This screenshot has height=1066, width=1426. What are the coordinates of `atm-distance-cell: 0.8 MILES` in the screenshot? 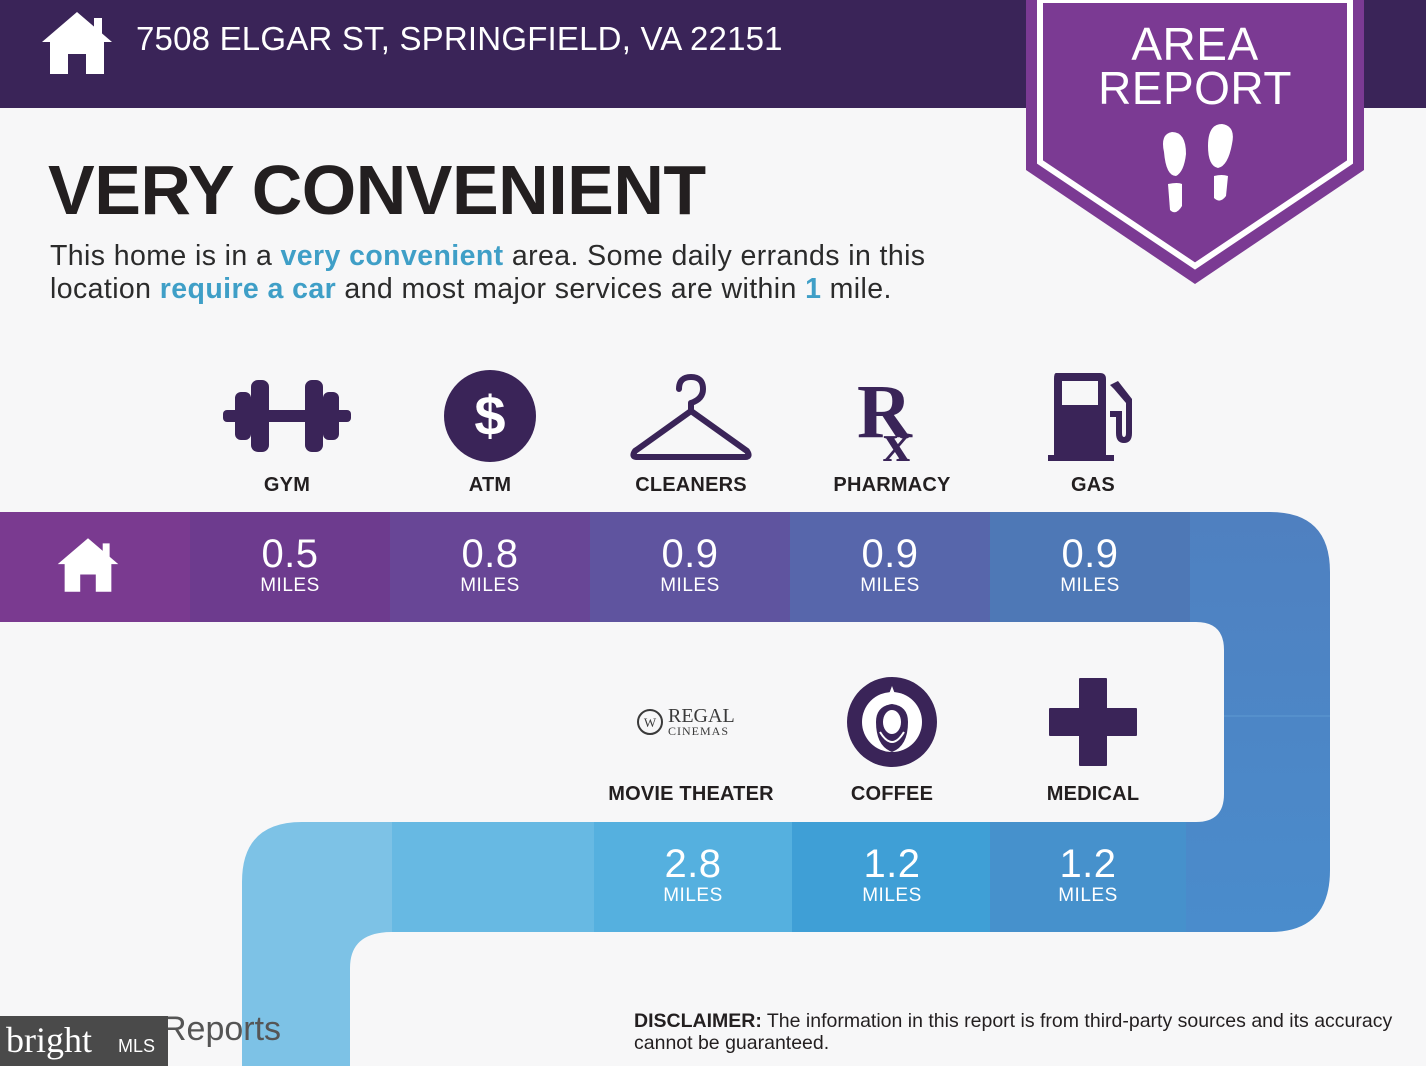 It's located at (490, 567).